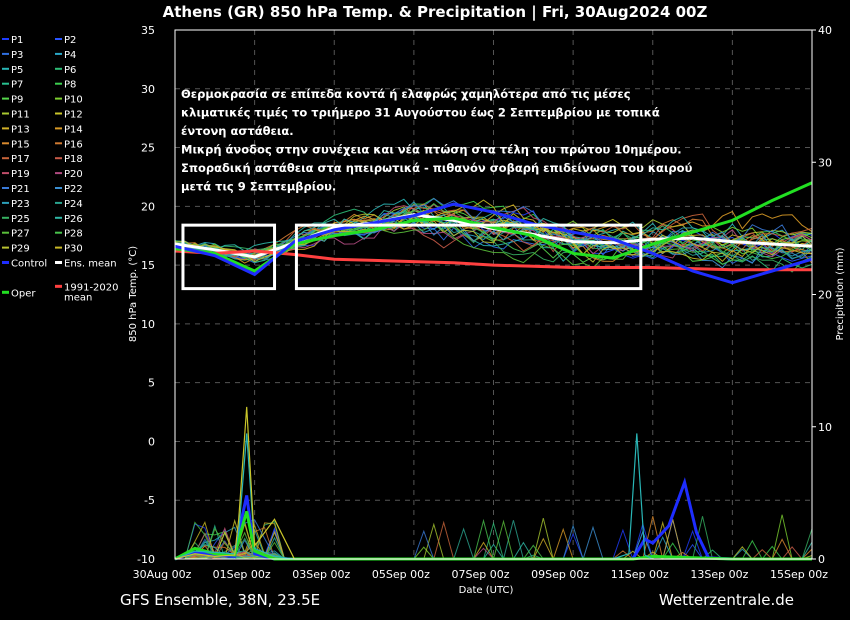  I want to click on series-control, so click(493, 243).